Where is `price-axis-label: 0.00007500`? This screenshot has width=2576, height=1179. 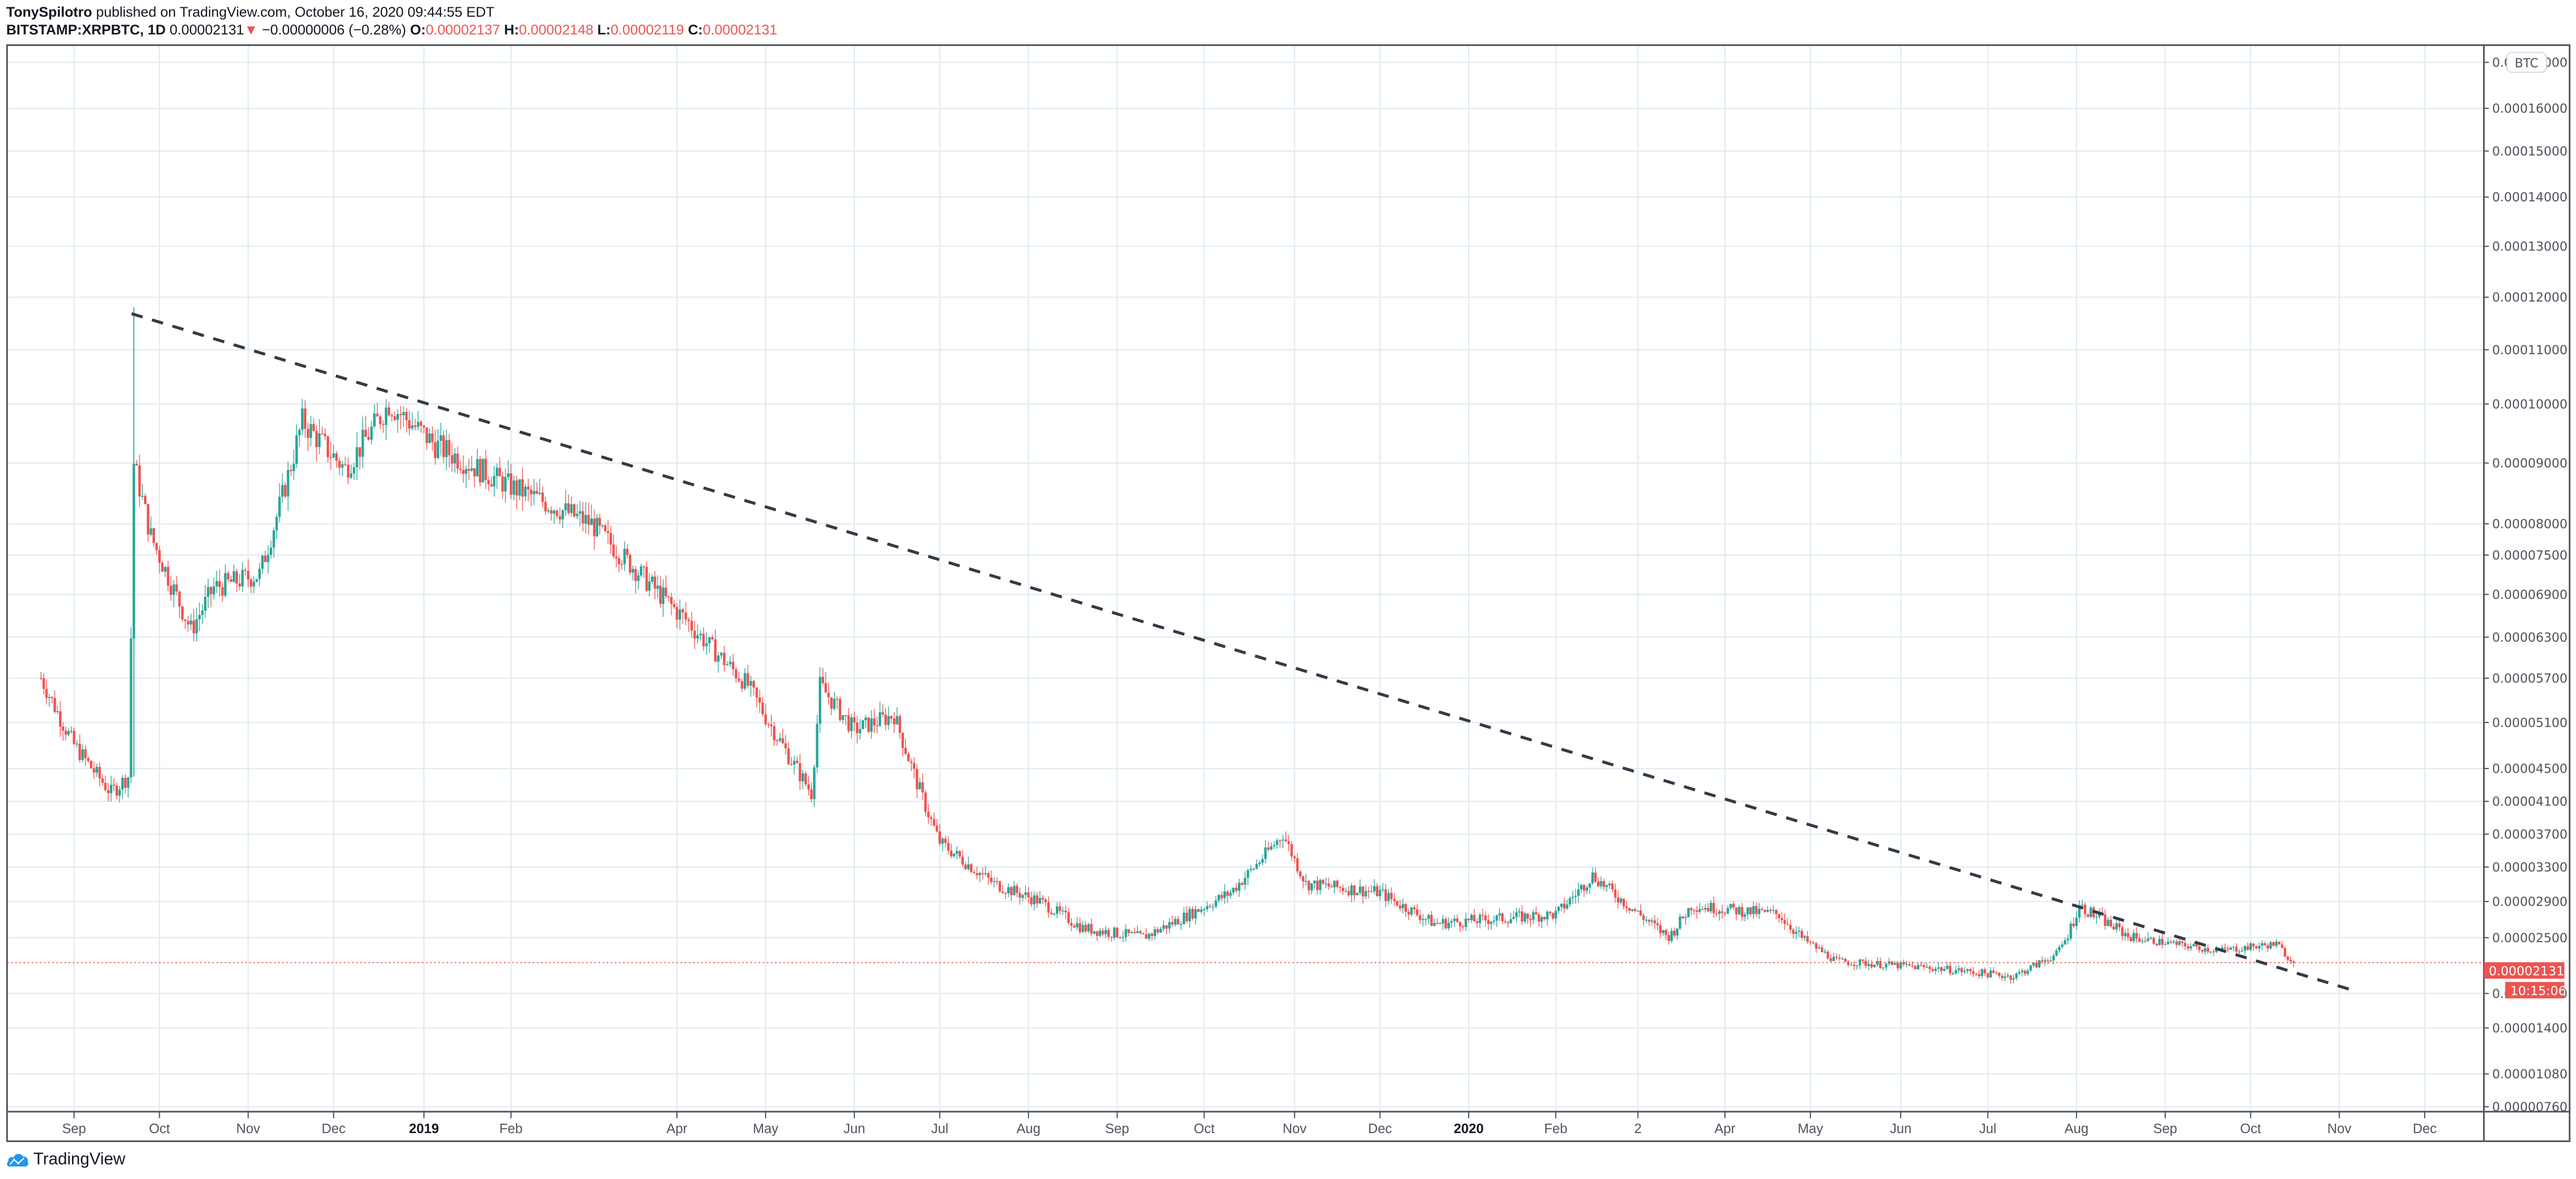 price-axis-label: 0.00007500 is located at coordinates (2530, 555).